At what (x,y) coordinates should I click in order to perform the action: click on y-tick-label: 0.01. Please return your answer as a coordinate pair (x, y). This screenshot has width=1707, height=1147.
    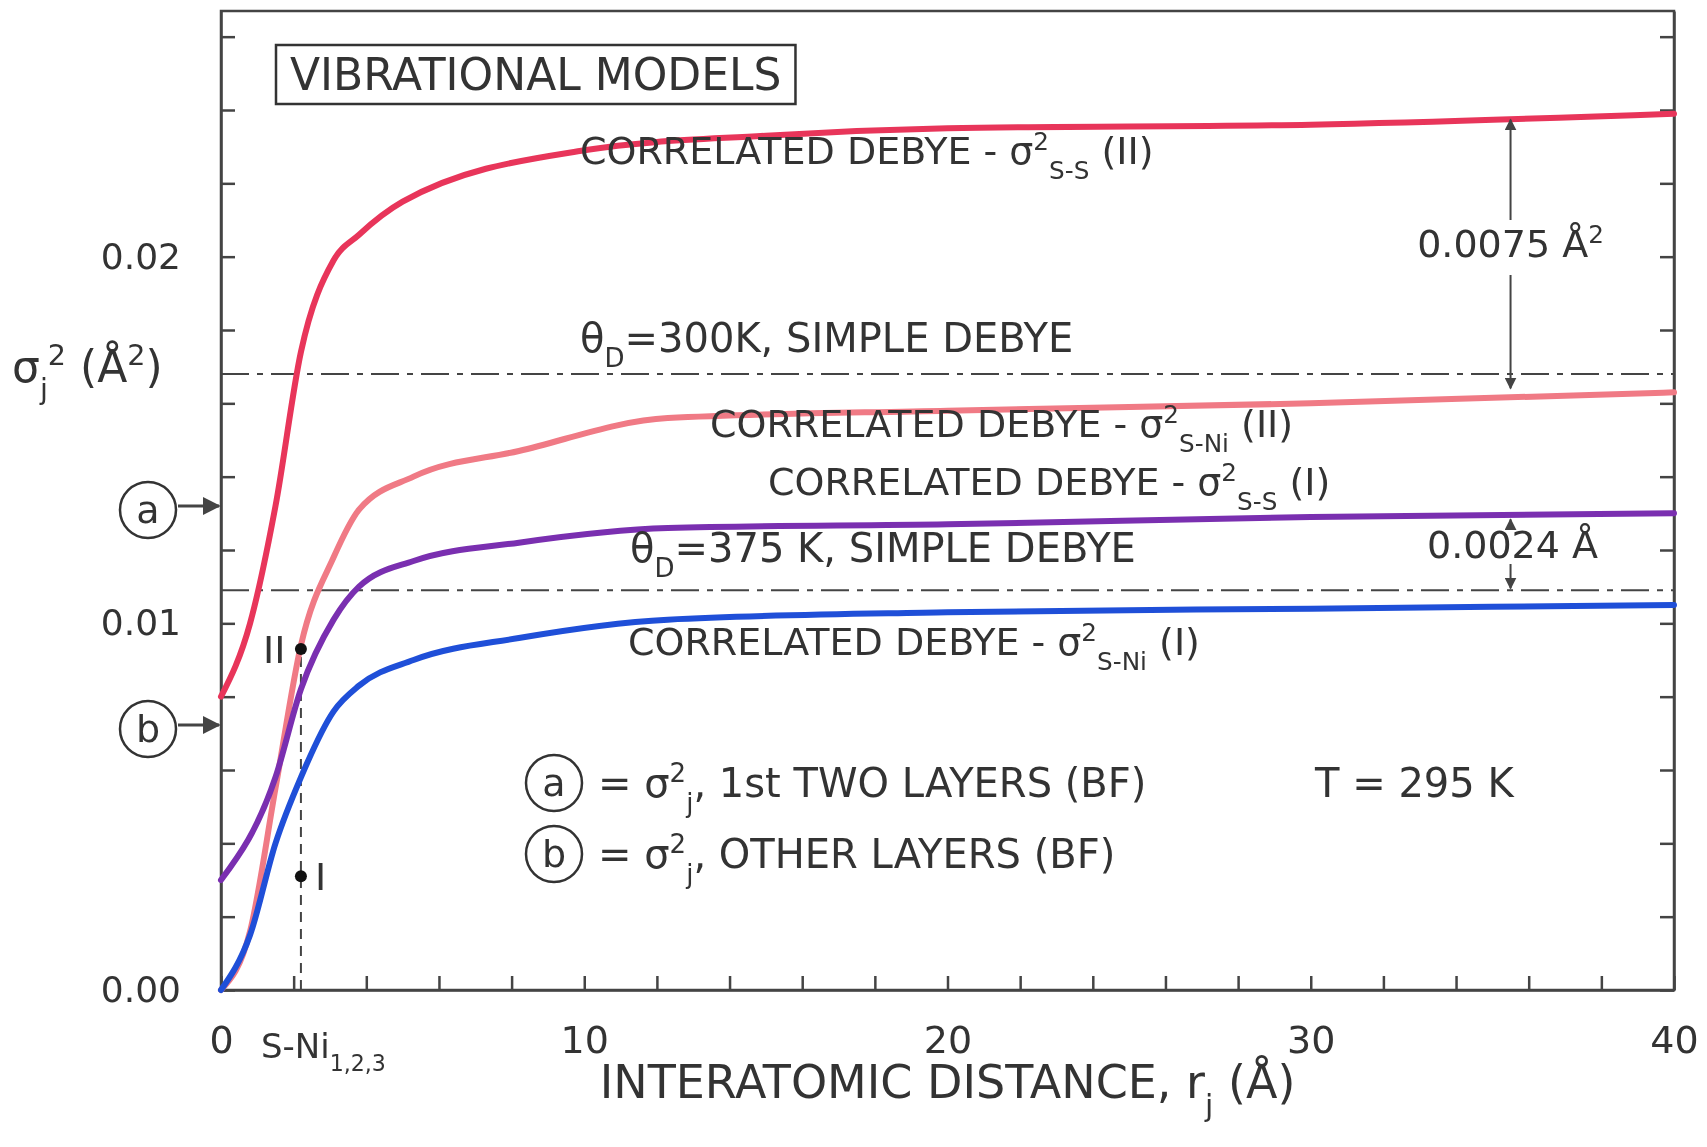
    Looking at the image, I should click on (140, 623).